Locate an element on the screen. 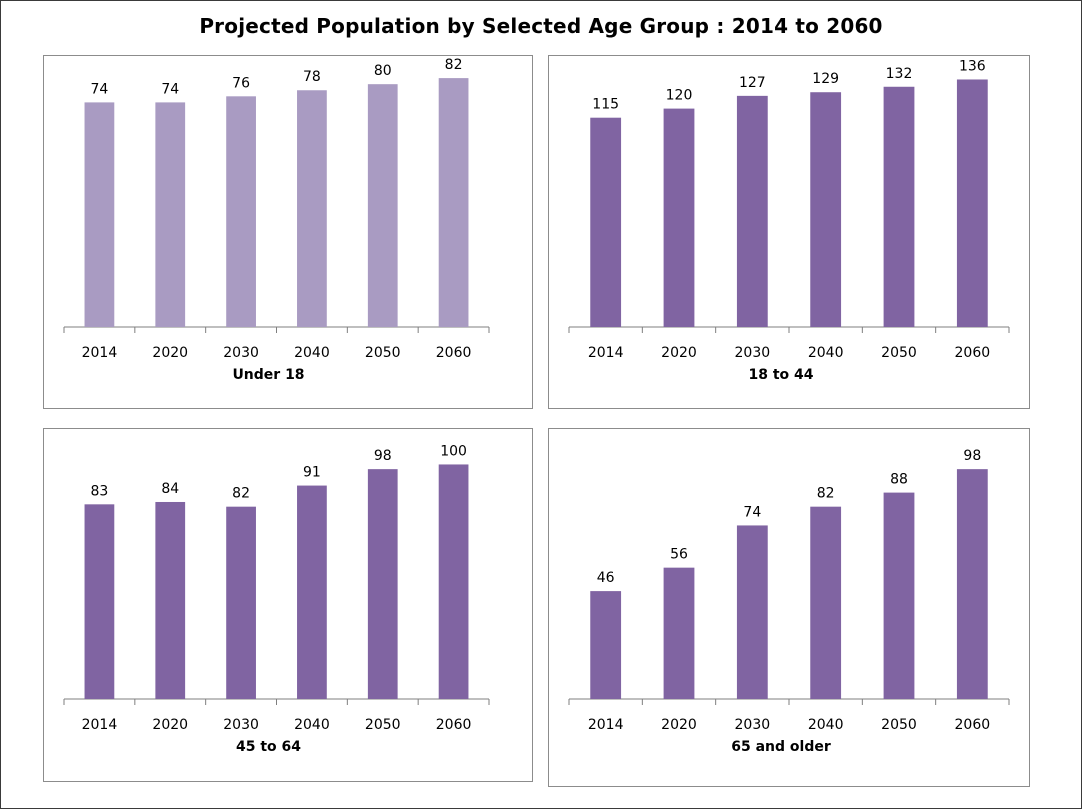  45-to-64-bar-2050 is located at coordinates (382, 584).